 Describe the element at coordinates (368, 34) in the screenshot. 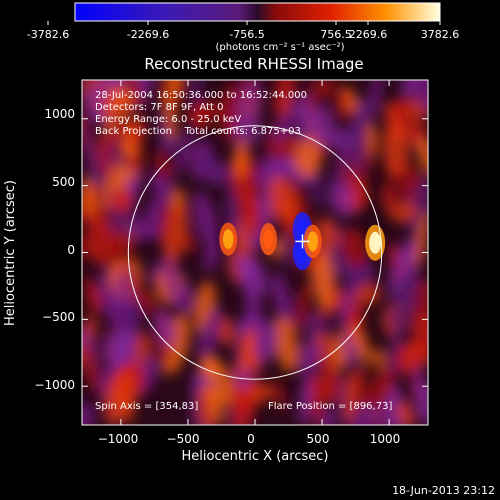

I see `colorbar-tick-label: 2269.6` at that location.